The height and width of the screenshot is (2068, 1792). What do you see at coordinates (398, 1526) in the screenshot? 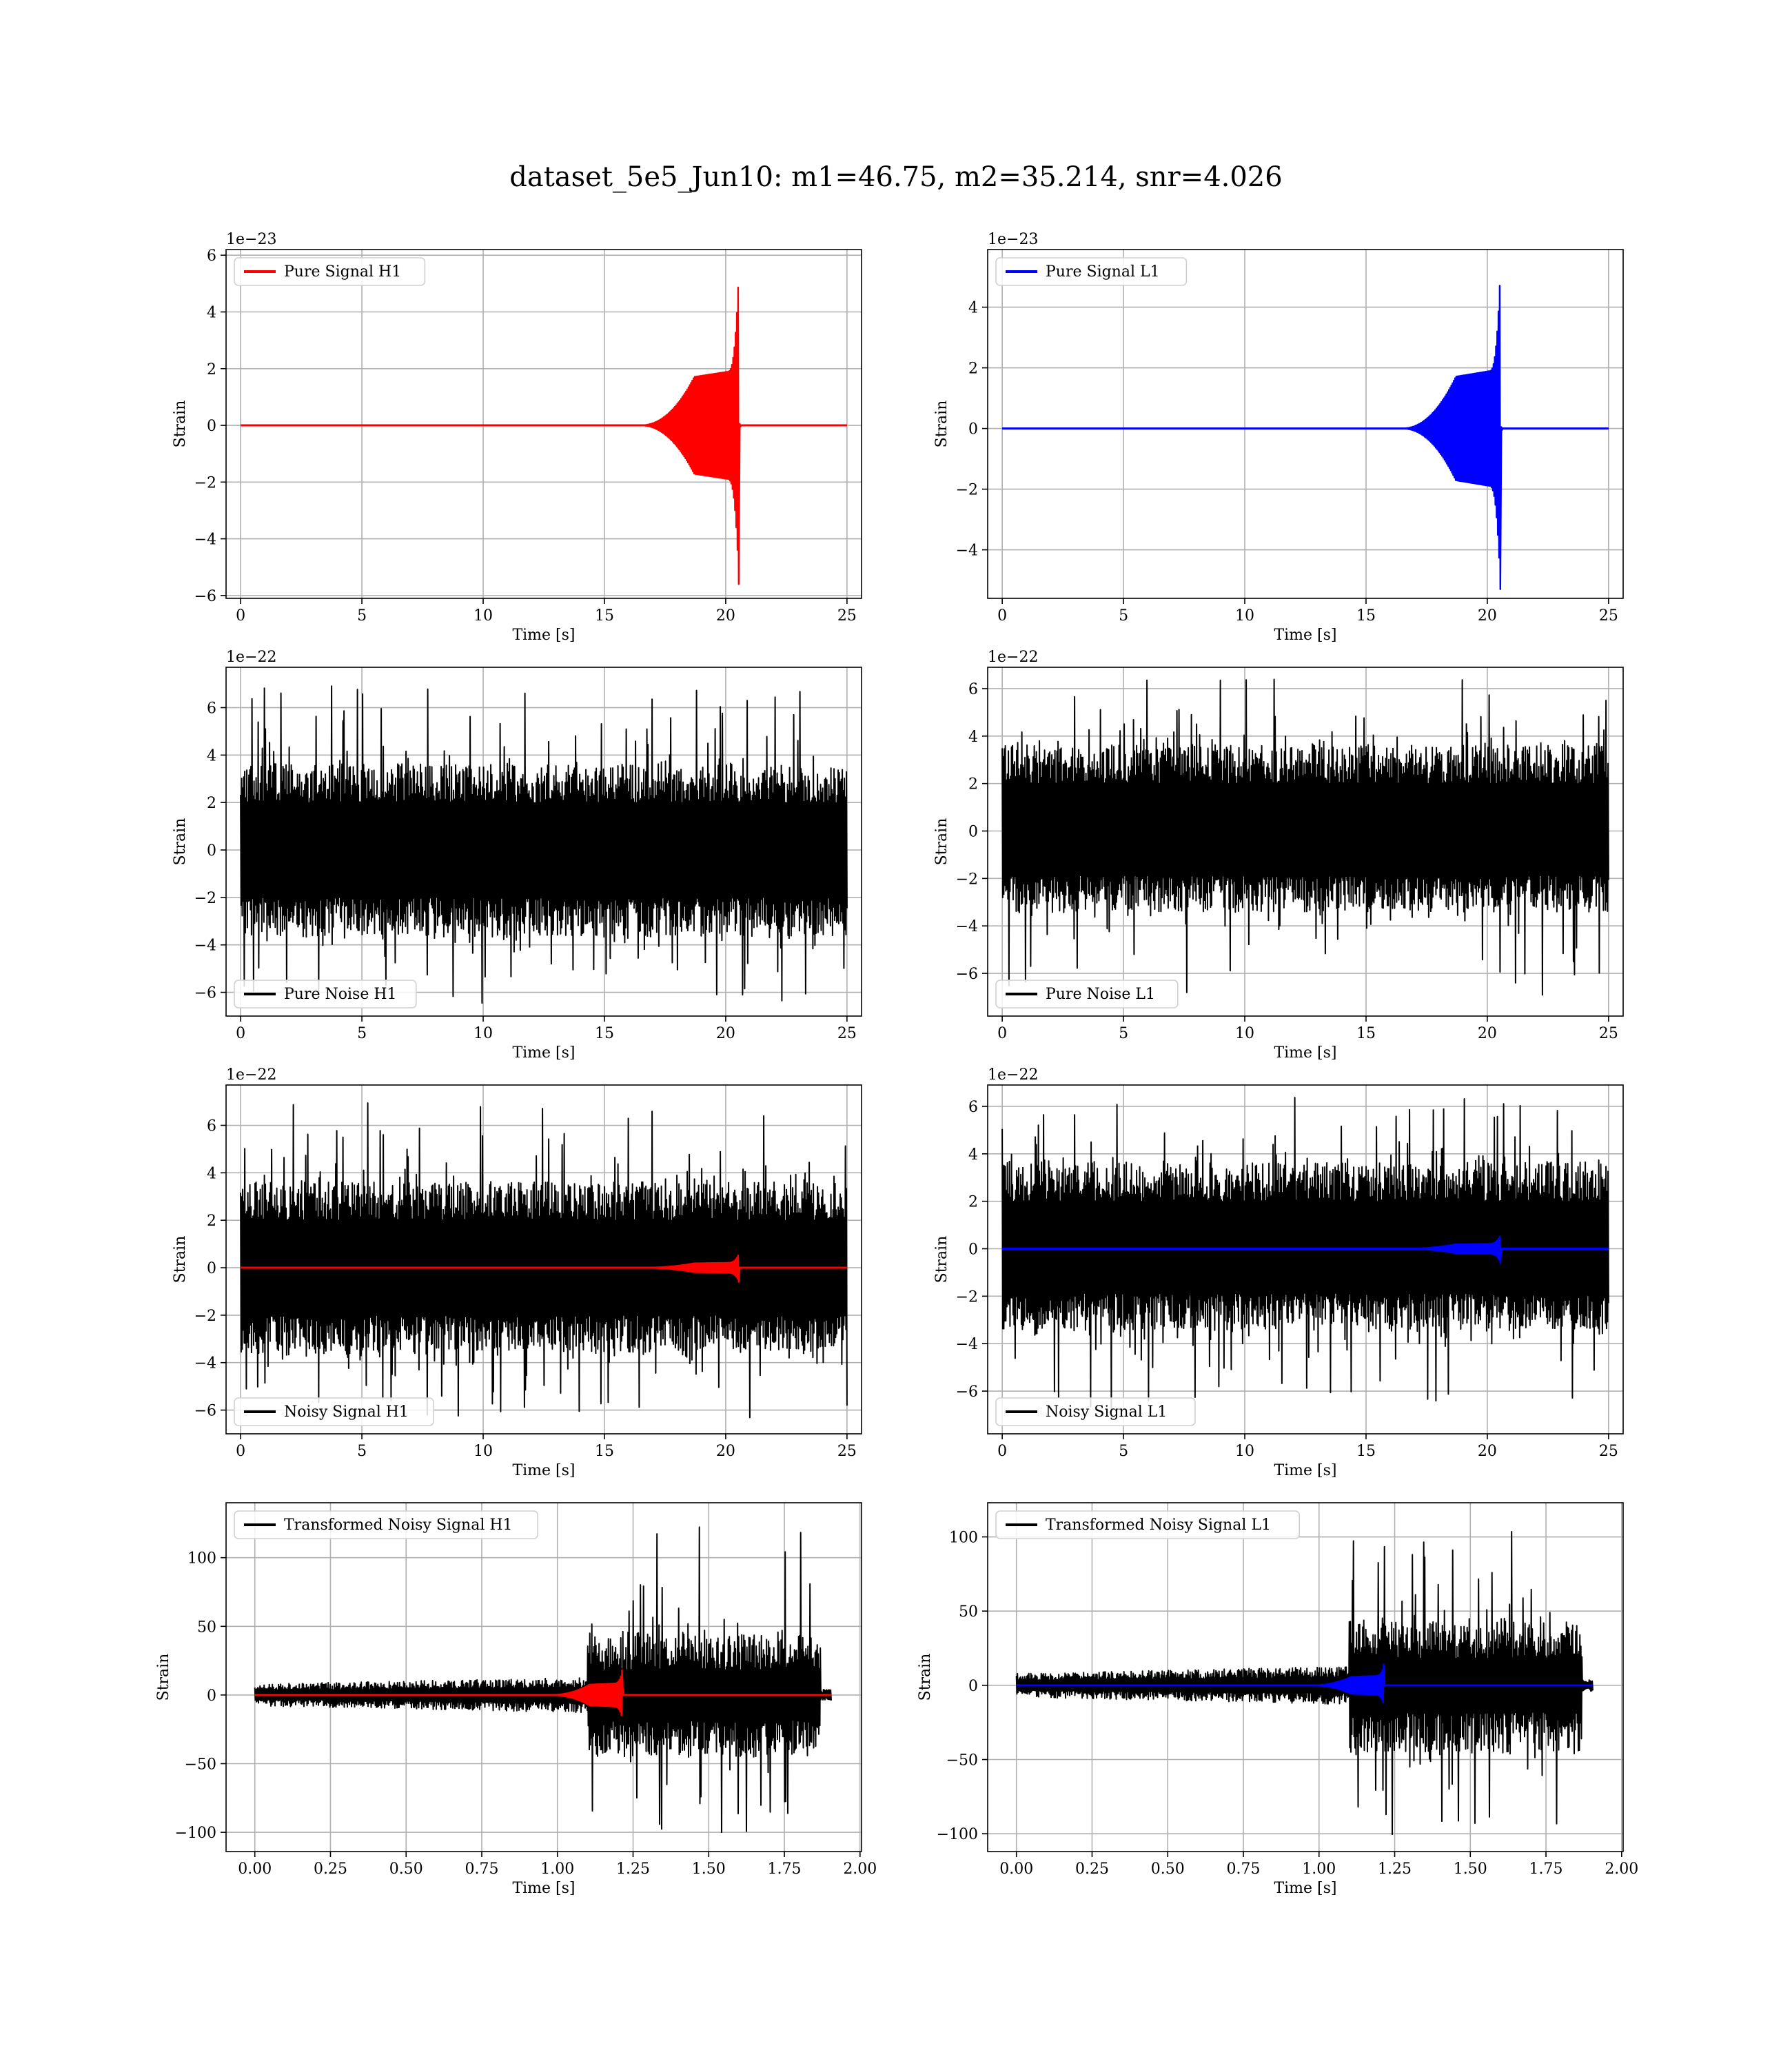
I see `legend-label: Transformed Noisy Signal H1` at bounding box center [398, 1526].